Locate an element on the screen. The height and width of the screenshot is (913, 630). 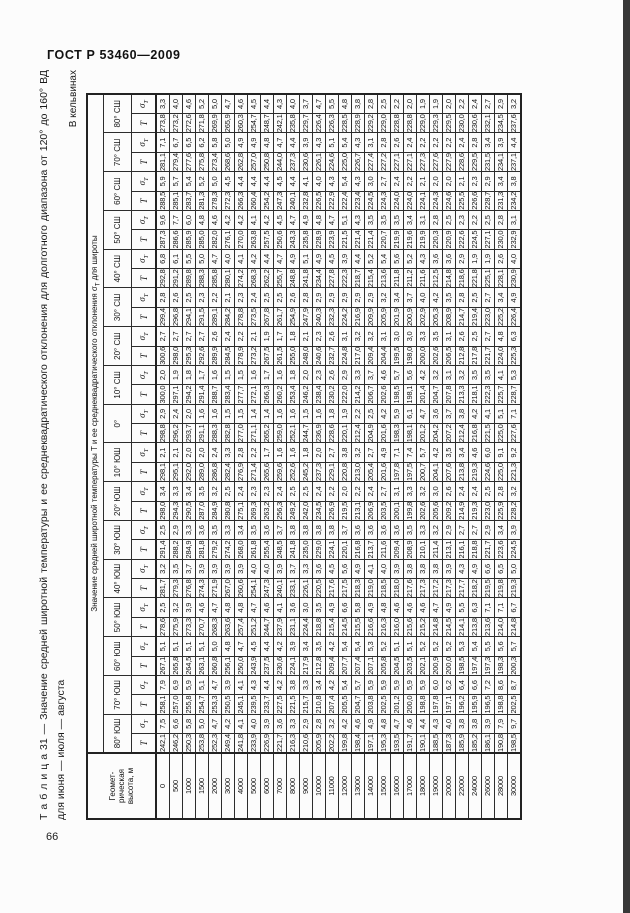
height-cell: 9000 is located at coordinates (306, 786).